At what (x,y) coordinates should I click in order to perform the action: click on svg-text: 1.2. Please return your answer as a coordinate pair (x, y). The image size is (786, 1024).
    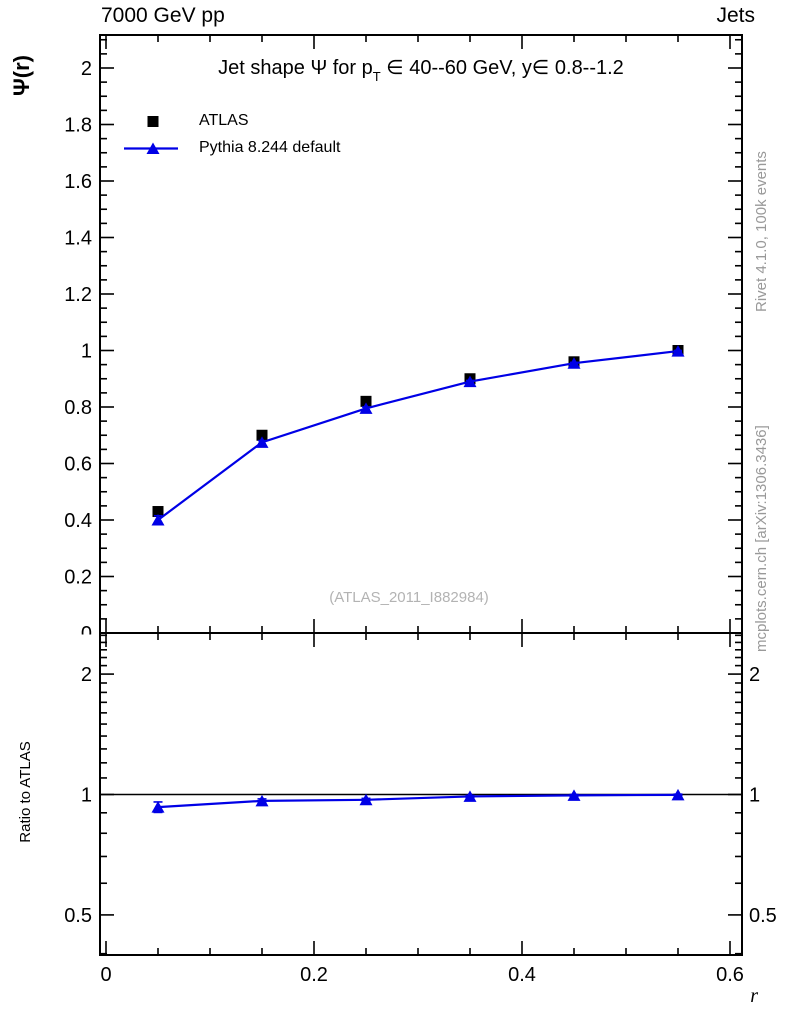
    Looking at the image, I should click on (78, 295).